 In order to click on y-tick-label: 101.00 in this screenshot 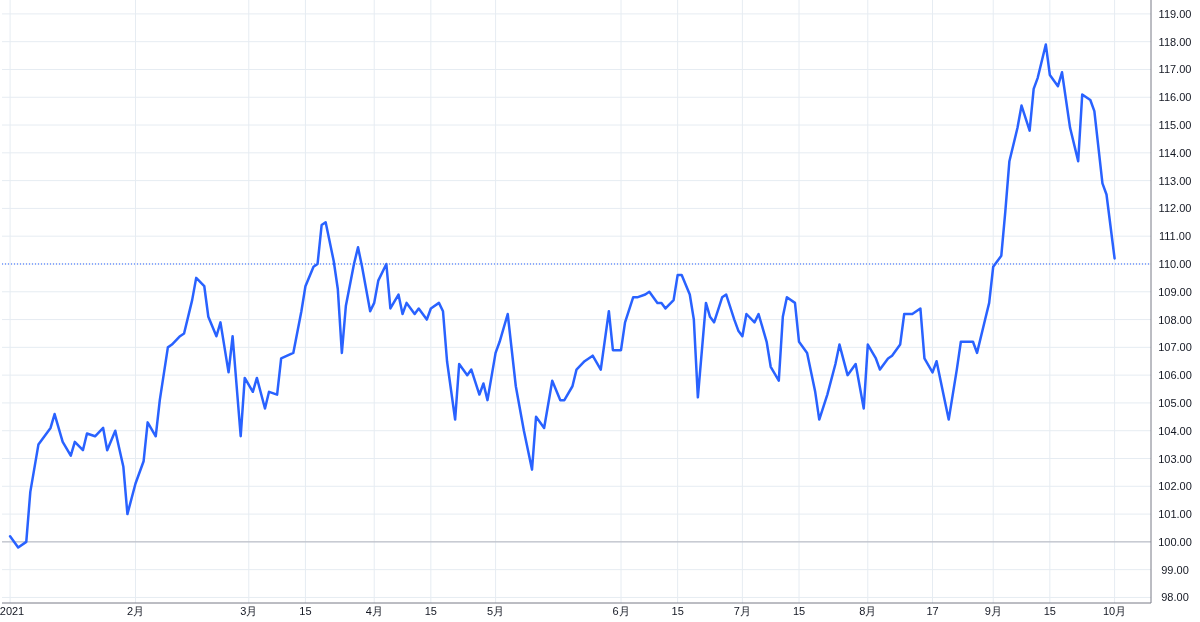, I will do `click(1175, 514)`.